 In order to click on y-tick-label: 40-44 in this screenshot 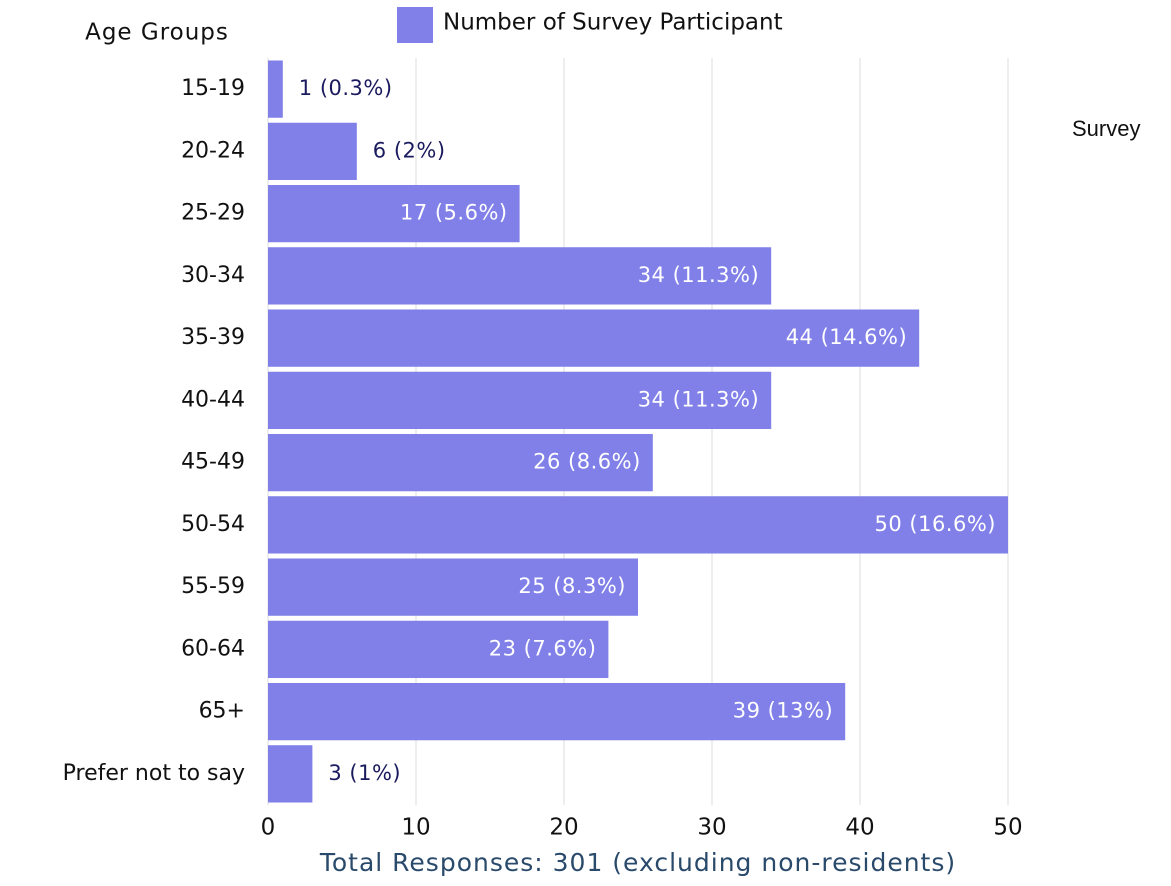, I will do `click(213, 399)`.